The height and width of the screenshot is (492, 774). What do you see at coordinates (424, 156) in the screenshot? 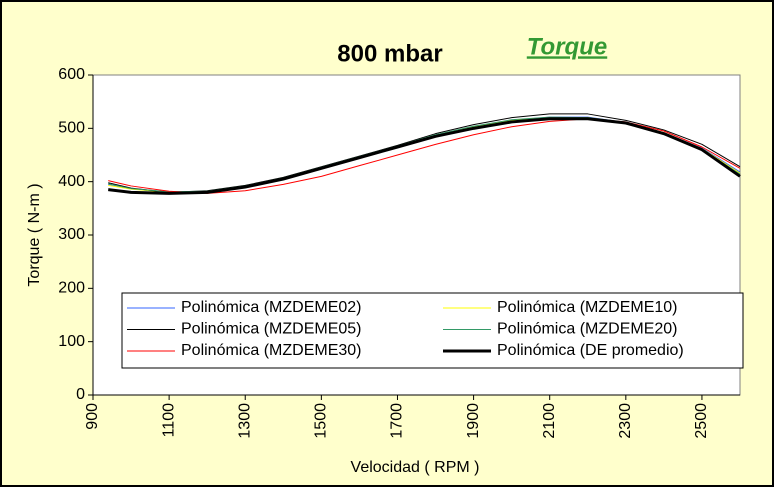
I see `series-line` at bounding box center [424, 156].